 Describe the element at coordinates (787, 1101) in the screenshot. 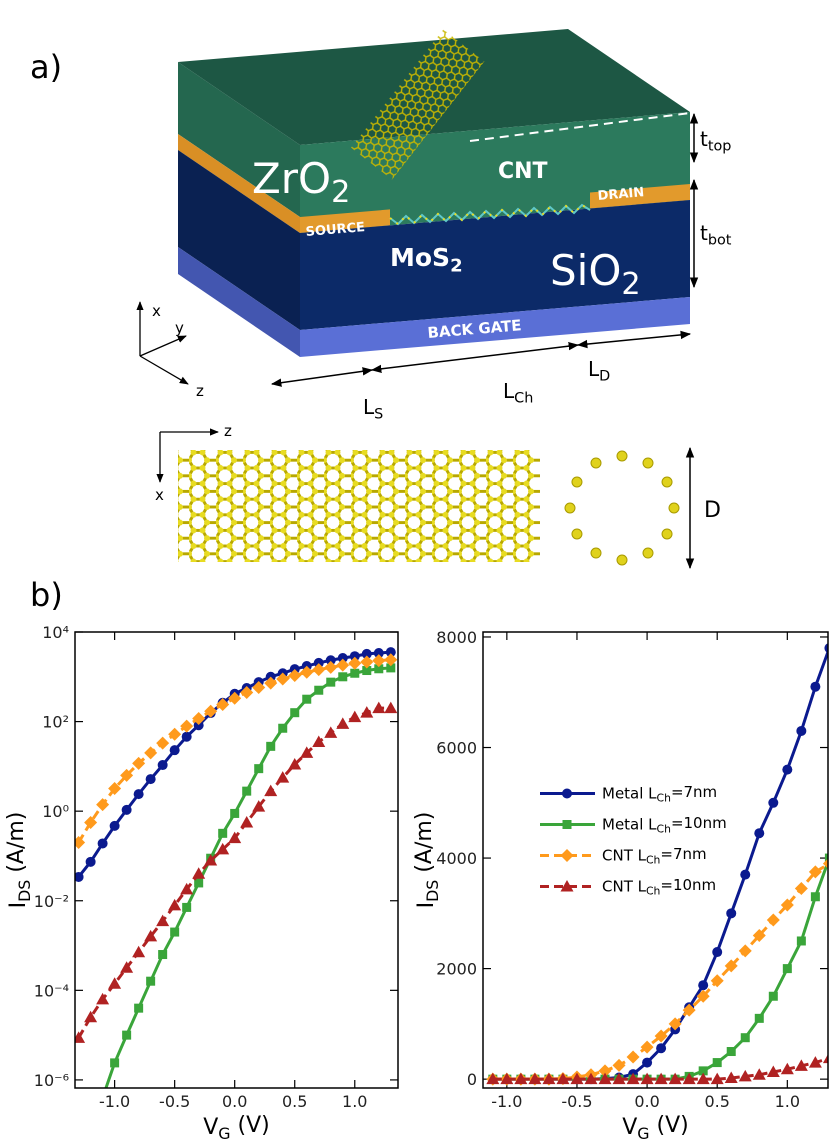

I see `x-tick-label: 1.0` at that location.